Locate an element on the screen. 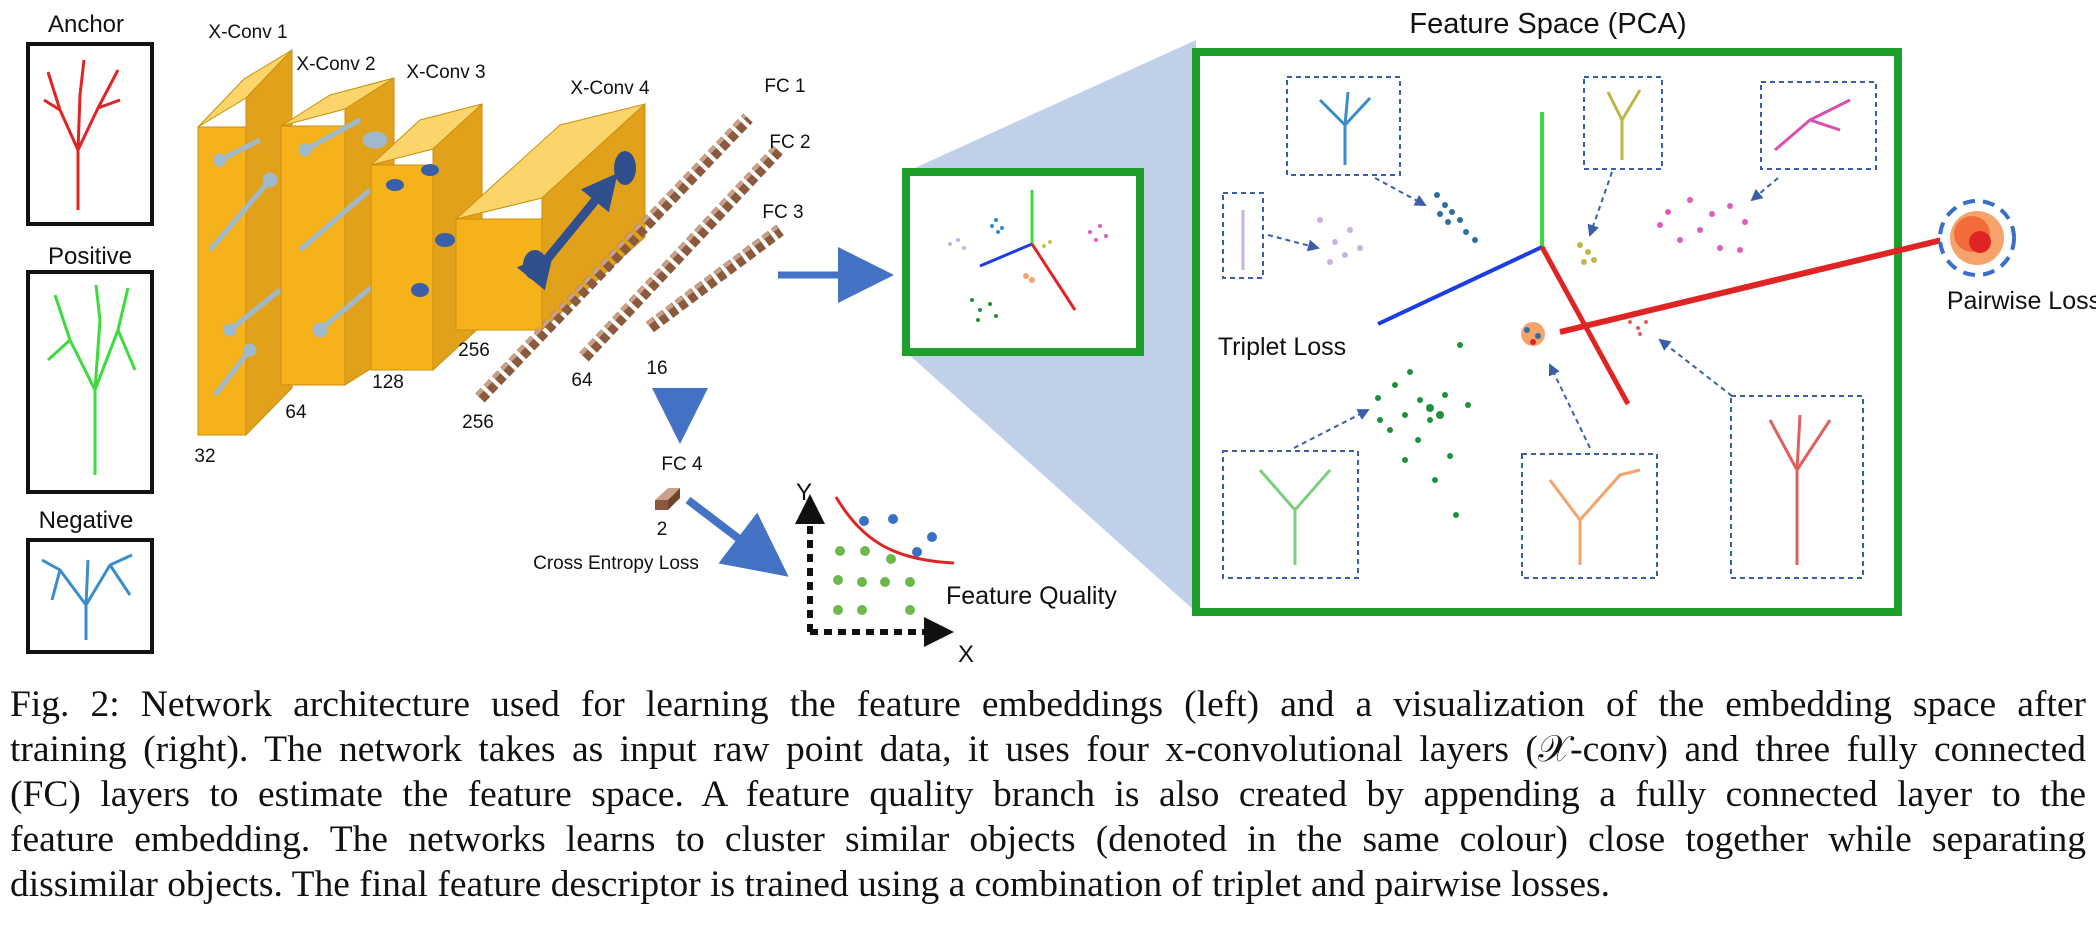 The image size is (2096, 936). fc3-label: FC 3 is located at coordinates (782, 212).